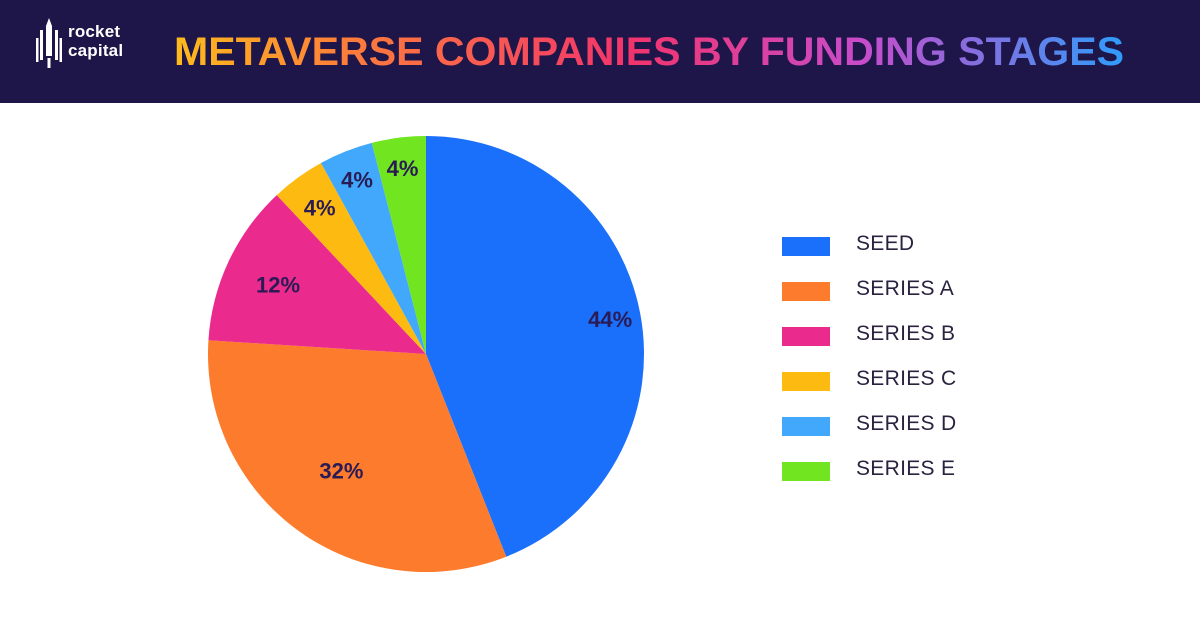 The image size is (1200, 627). I want to click on legend-label: SEED, so click(885, 243).